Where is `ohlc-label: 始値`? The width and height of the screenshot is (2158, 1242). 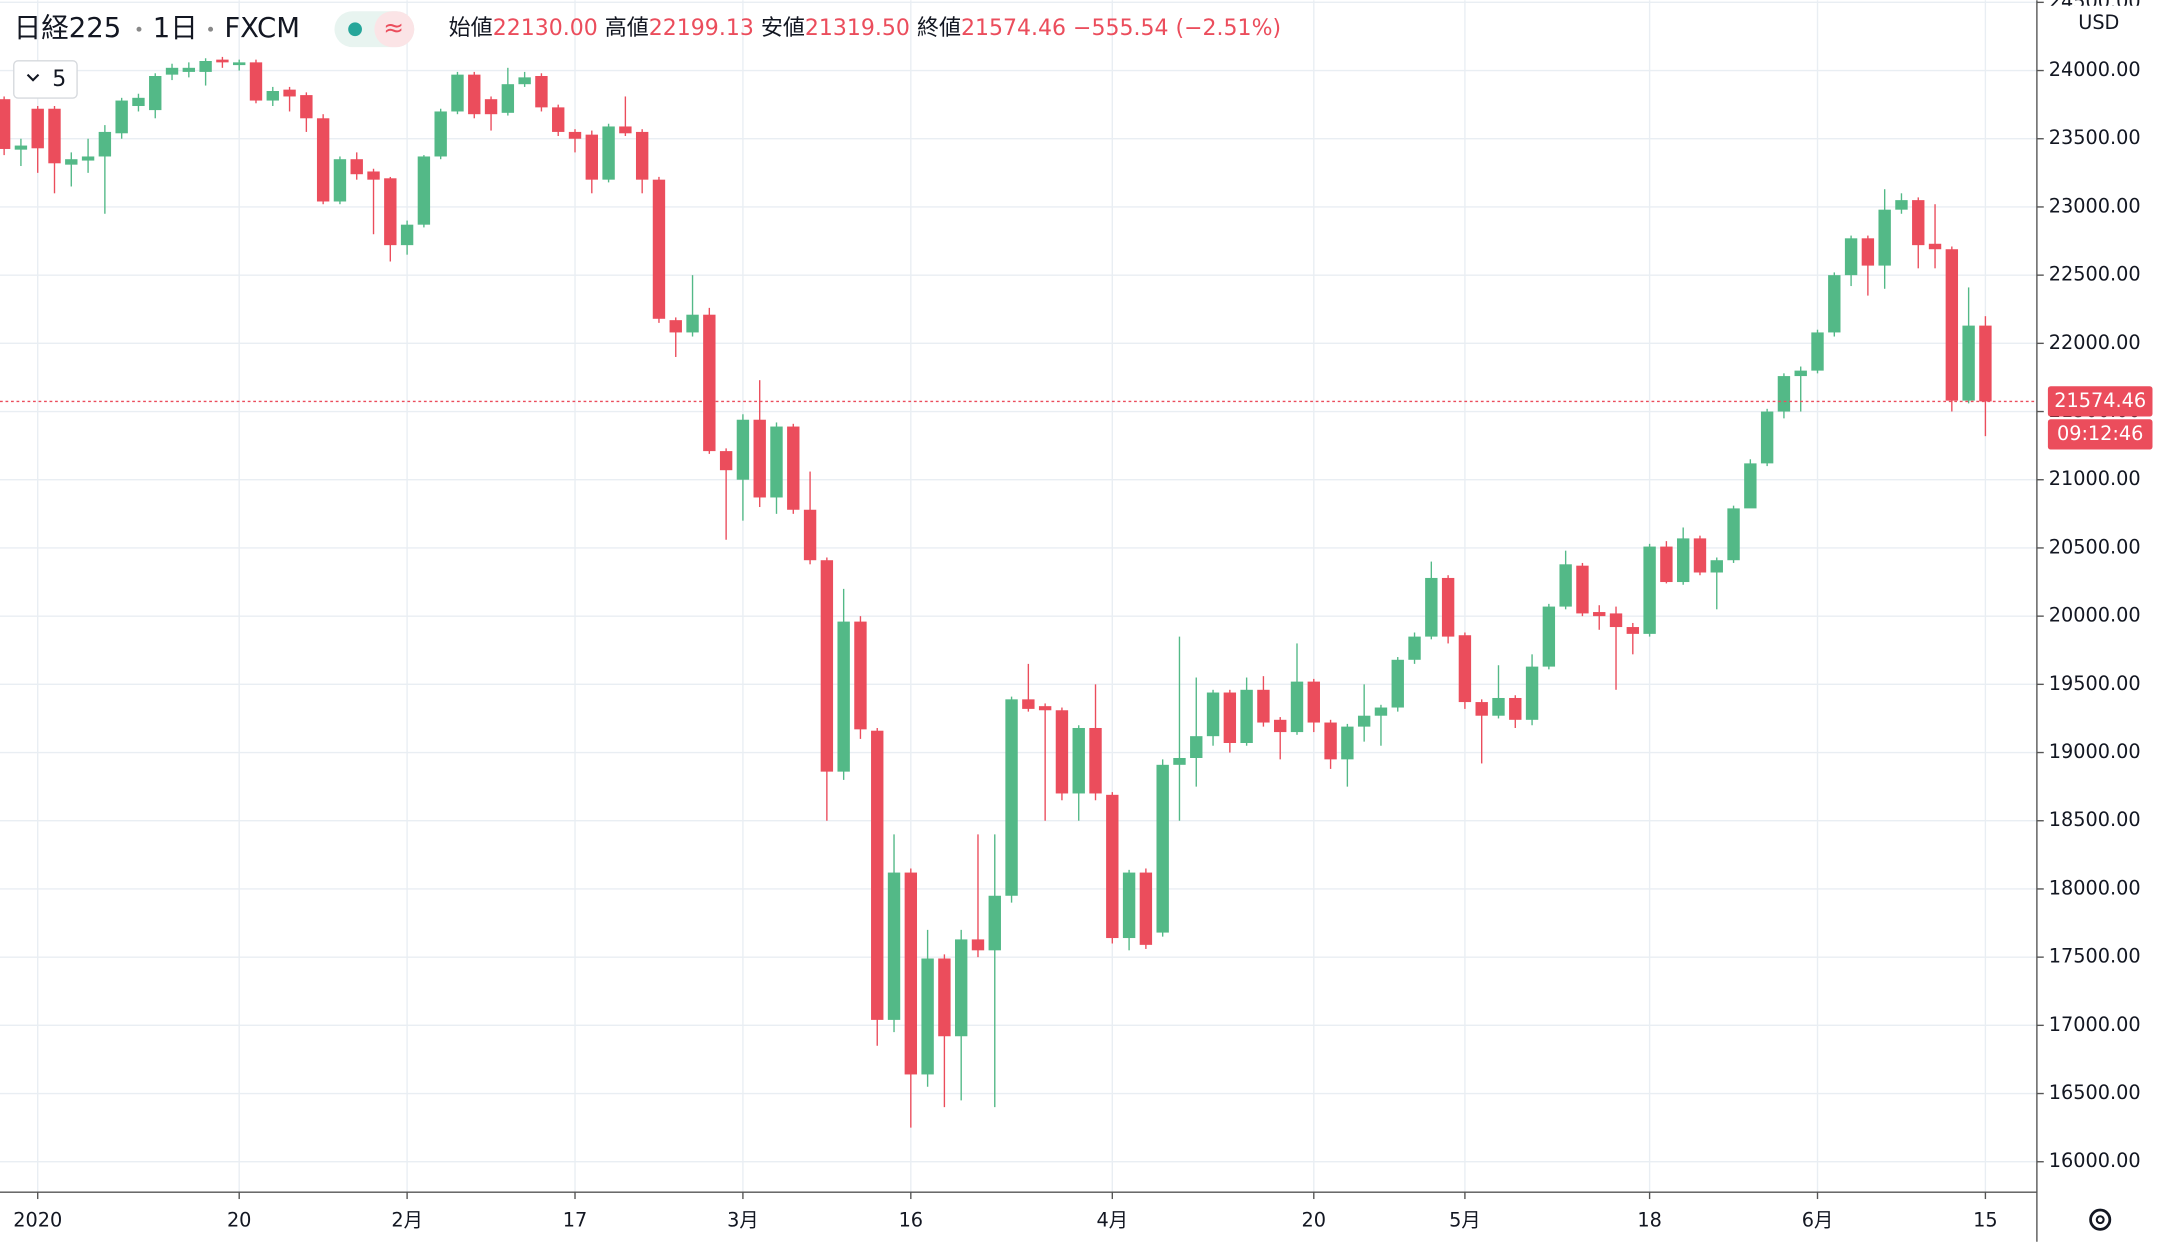 ohlc-label: 始値 is located at coordinates (471, 28).